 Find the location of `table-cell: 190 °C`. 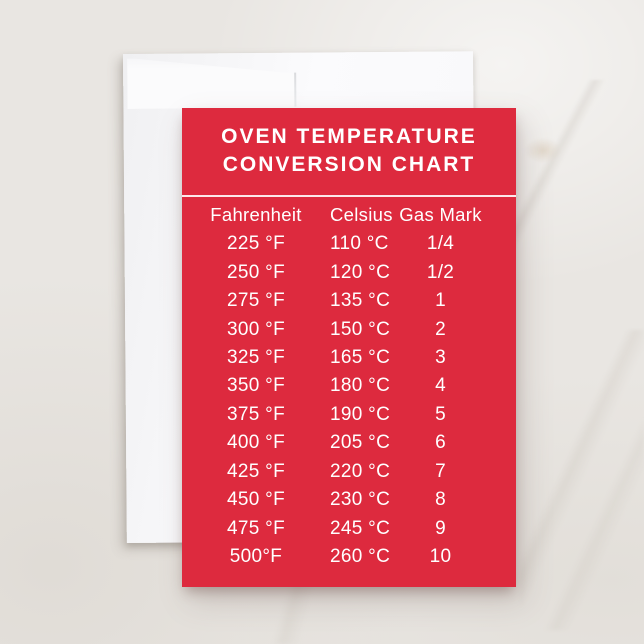

table-cell: 190 °C is located at coordinates (360, 414).